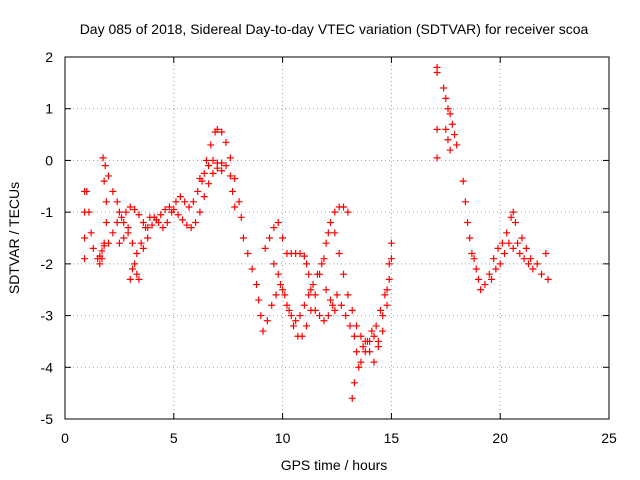  Describe the element at coordinates (49, 109) in the screenshot. I see `y-tick-label: 1` at that location.